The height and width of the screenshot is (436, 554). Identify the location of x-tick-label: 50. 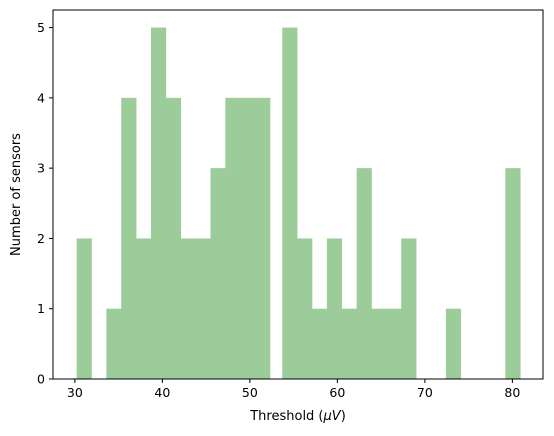
(250, 392).